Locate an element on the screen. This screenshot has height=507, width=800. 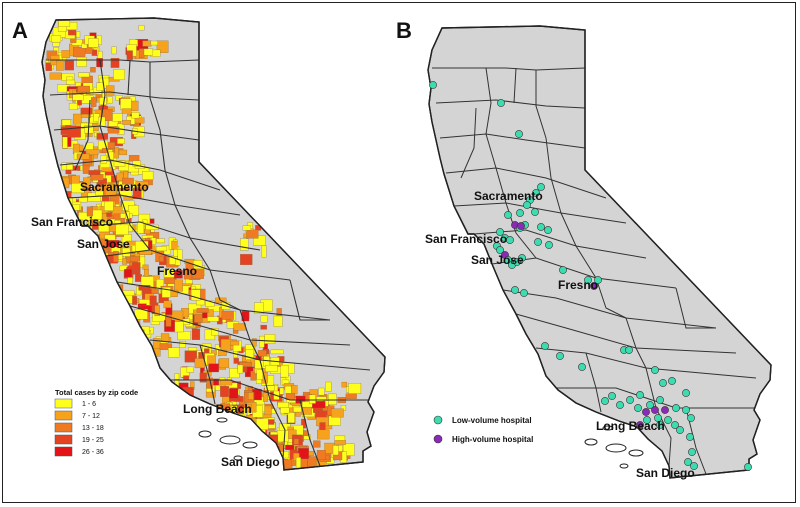
legend-label: Low-volume hospital is located at coordinates (492, 420).